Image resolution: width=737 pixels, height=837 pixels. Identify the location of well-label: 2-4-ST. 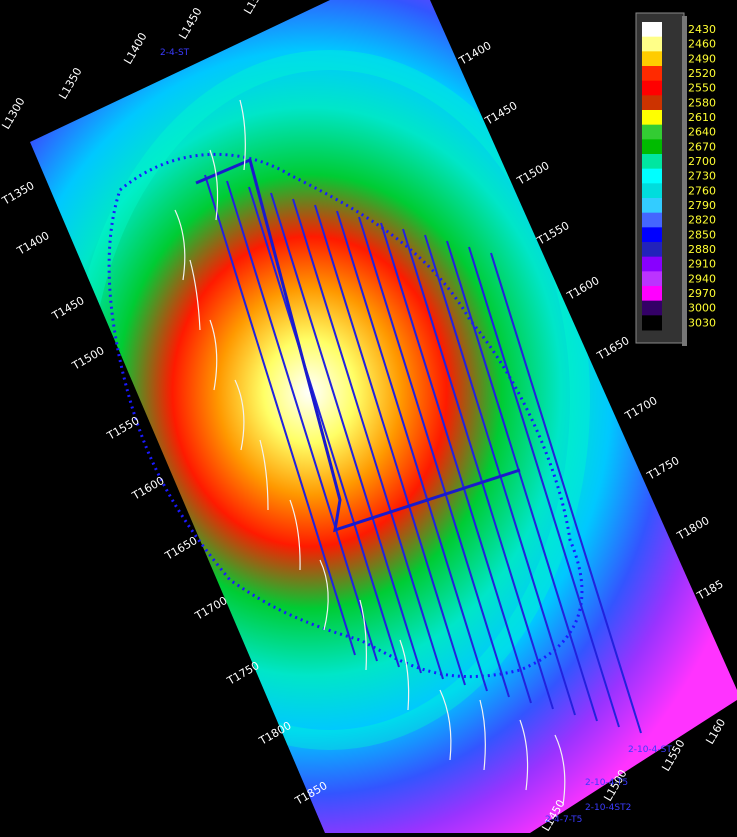
(175, 53).